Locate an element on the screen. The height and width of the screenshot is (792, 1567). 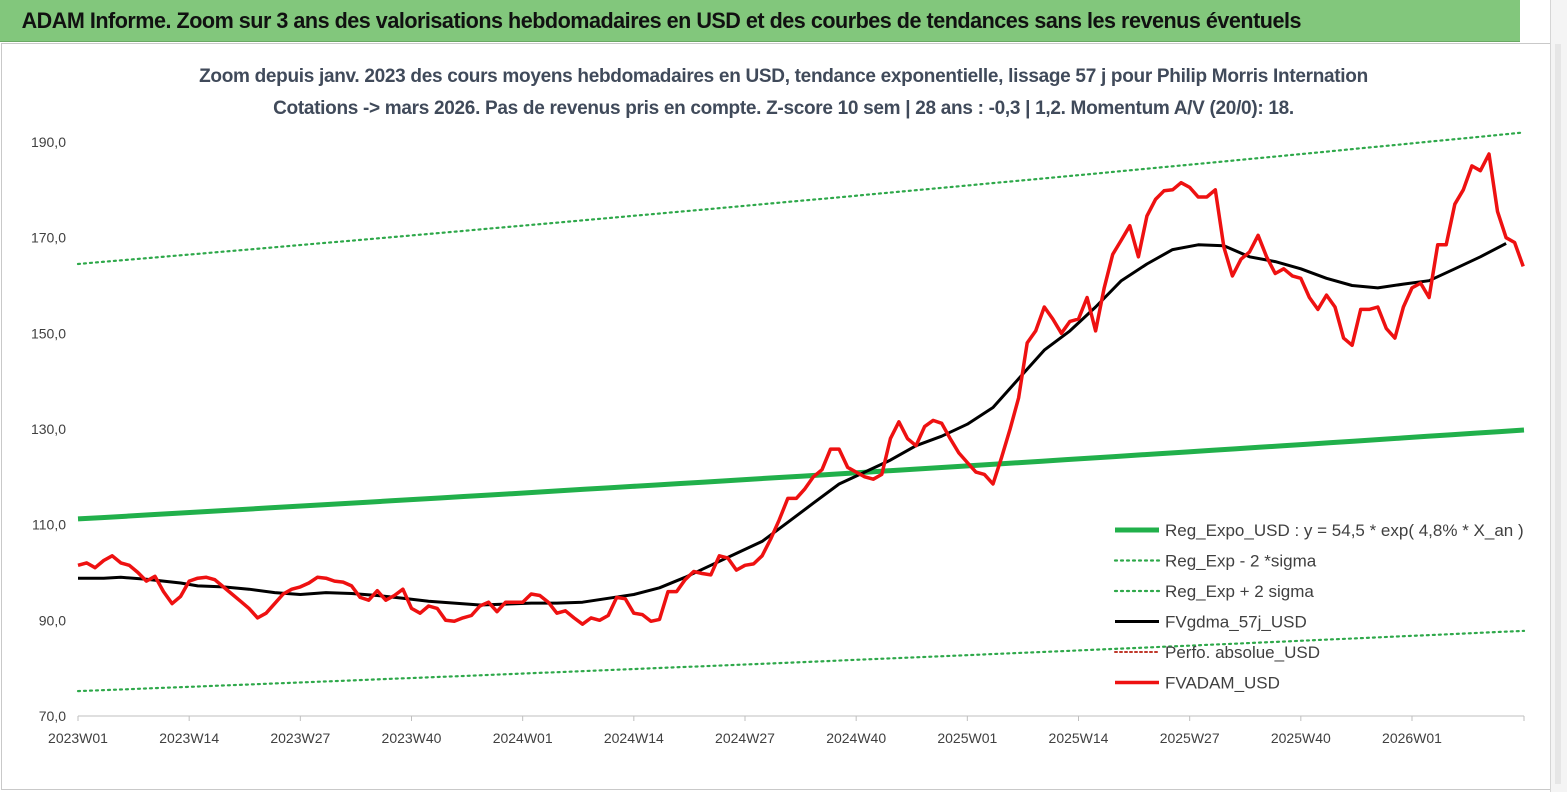
x-tick-label: 2023W40 is located at coordinates (412, 738).